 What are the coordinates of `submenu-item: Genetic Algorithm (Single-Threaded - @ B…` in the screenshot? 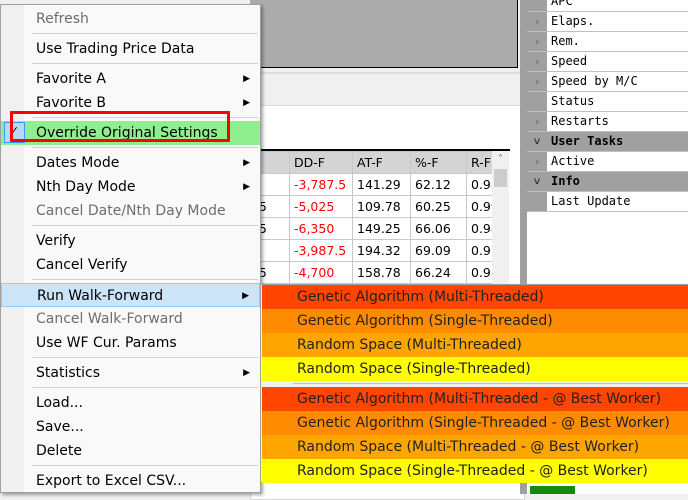 It's located at (475, 423).